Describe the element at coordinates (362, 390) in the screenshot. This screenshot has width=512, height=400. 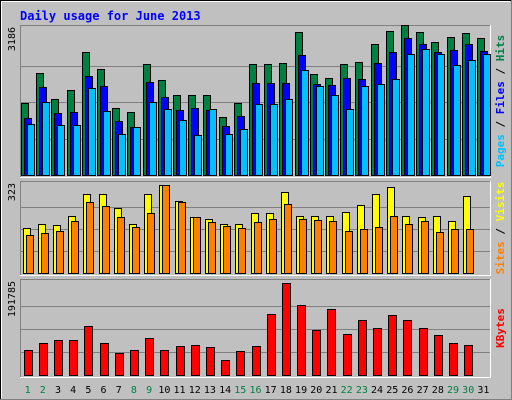
I see `day-label-23: 23` at that location.